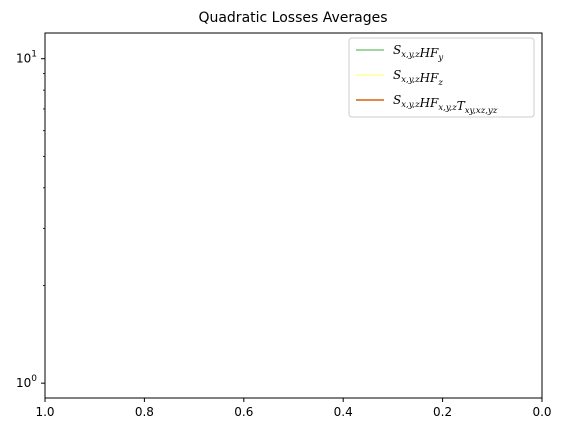 The height and width of the screenshot is (433, 561). I want to click on x-tick-label: 1.0, so click(44, 412).